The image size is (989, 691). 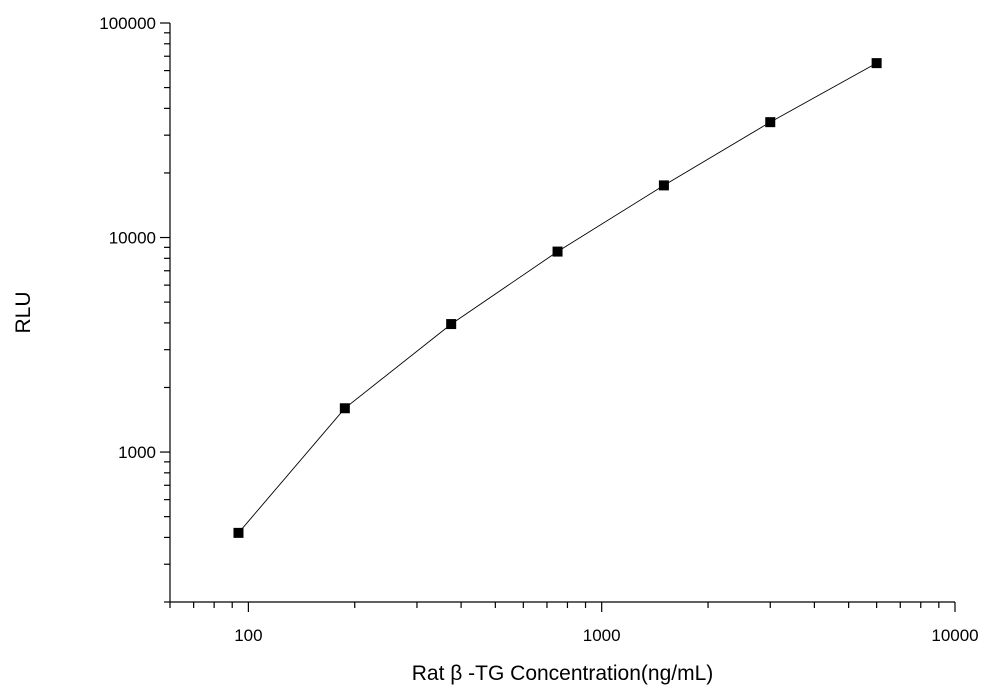 What do you see at coordinates (23, 312) in the screenshot?
I see `y-axis-title: RLU` at bounding box center [23, 312].